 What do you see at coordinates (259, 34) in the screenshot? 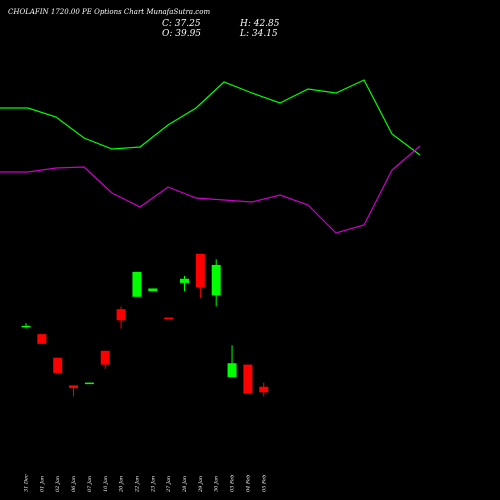
I see `low-value: L: 34.15` at bounding box center [259, 34].